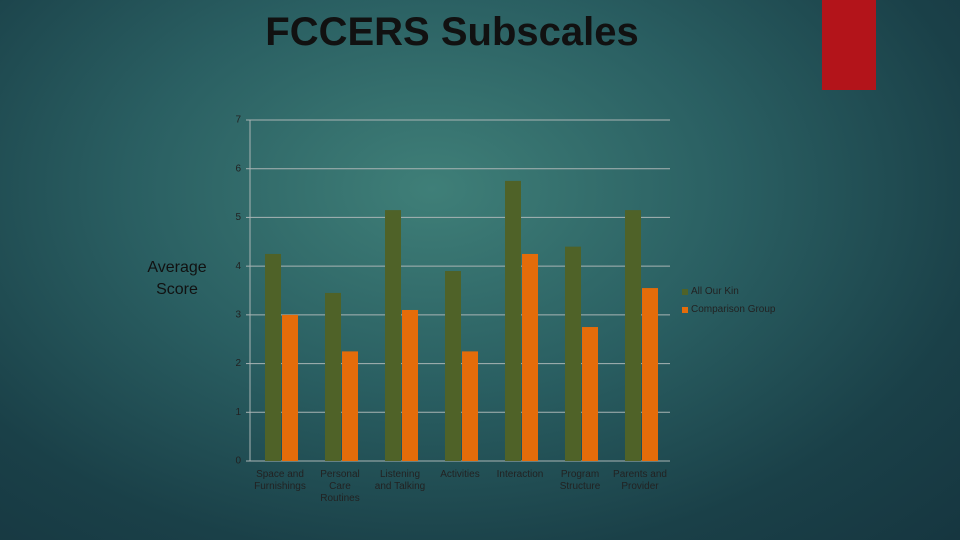 The height and width of the screenshot is (540, 960). What do you see at coordinates (238, 217) in the screenshot?
I see `y-tick-label: 5` at bounding box center [238, 217].